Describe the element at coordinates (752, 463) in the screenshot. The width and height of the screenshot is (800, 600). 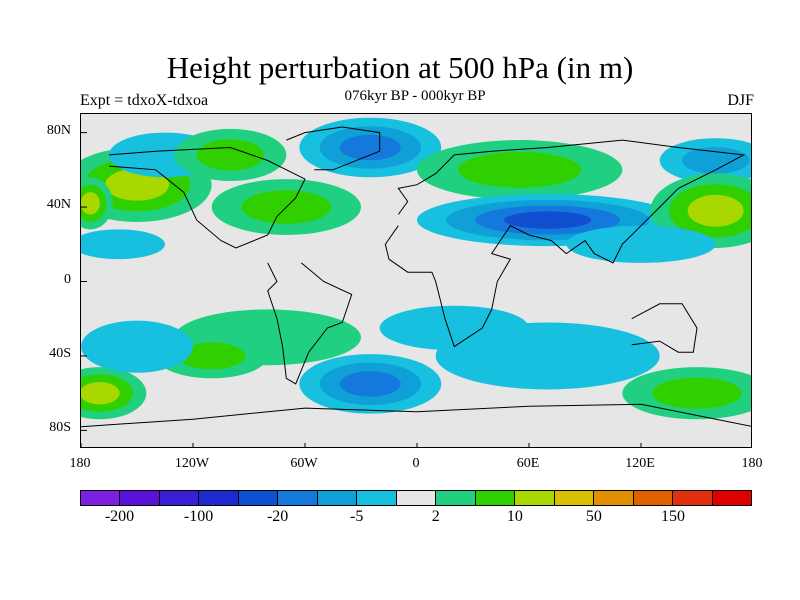
I see `lon-tick-label-6: 180` at that location.